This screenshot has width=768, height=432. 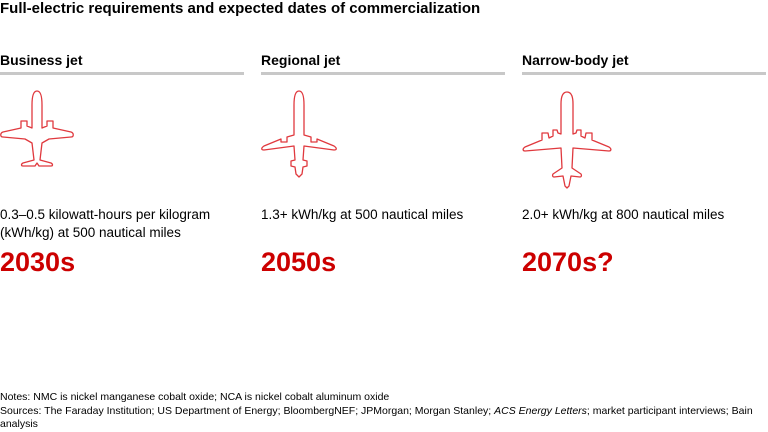 I want to click on column-heading: Narrow-body jet, so click(x=575, y=60).